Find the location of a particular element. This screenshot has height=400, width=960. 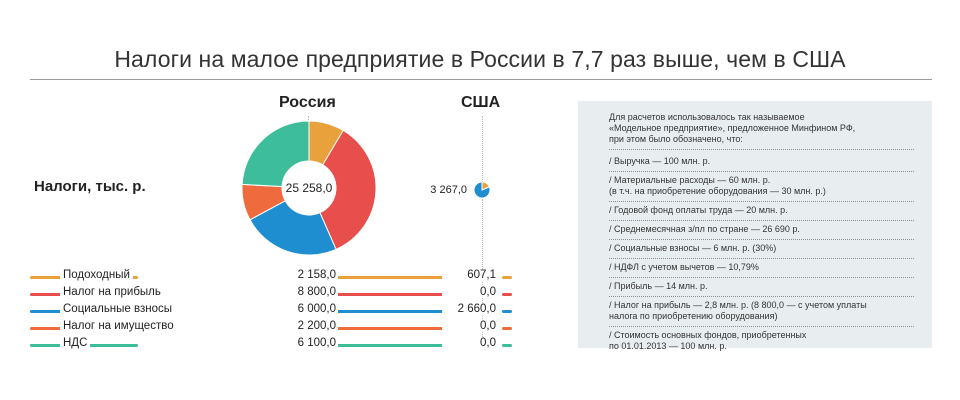

tax-row-property: Налог на имущество 2 200,0 0,0 is located at coordinates (275, 327).